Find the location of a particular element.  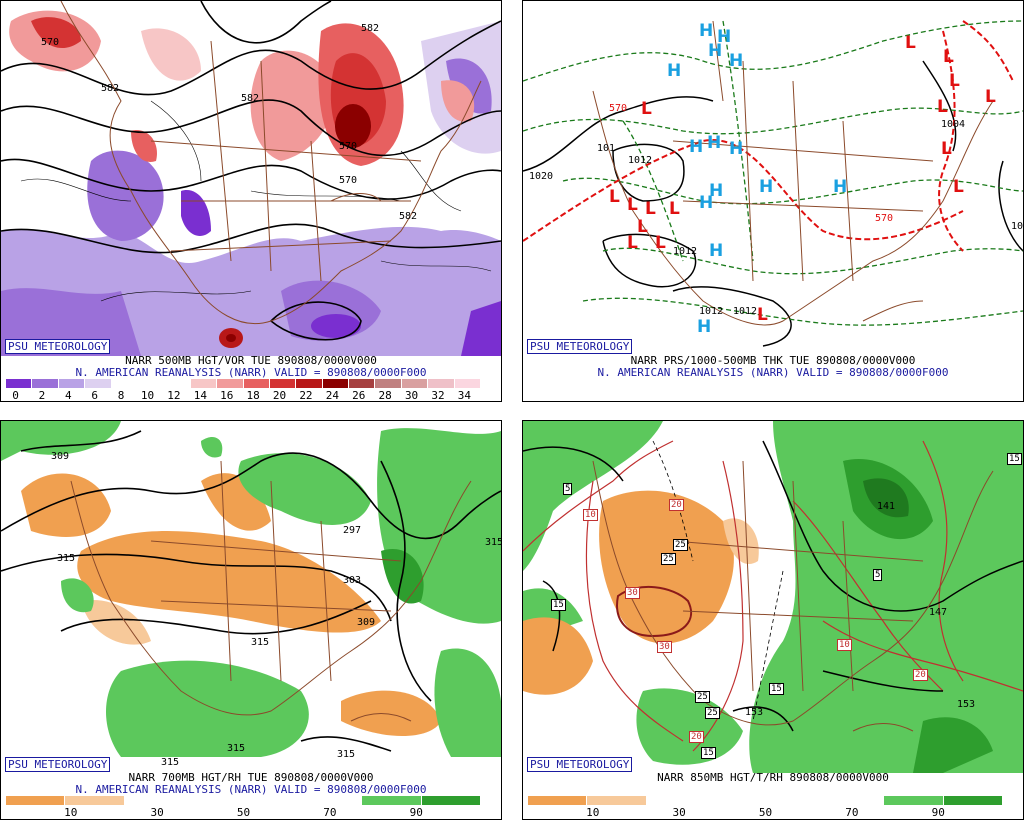

tl-caption-title: NARR 500MB HGT/VOR TUE 890808/0000V000 is located at coordinates (251, 360).